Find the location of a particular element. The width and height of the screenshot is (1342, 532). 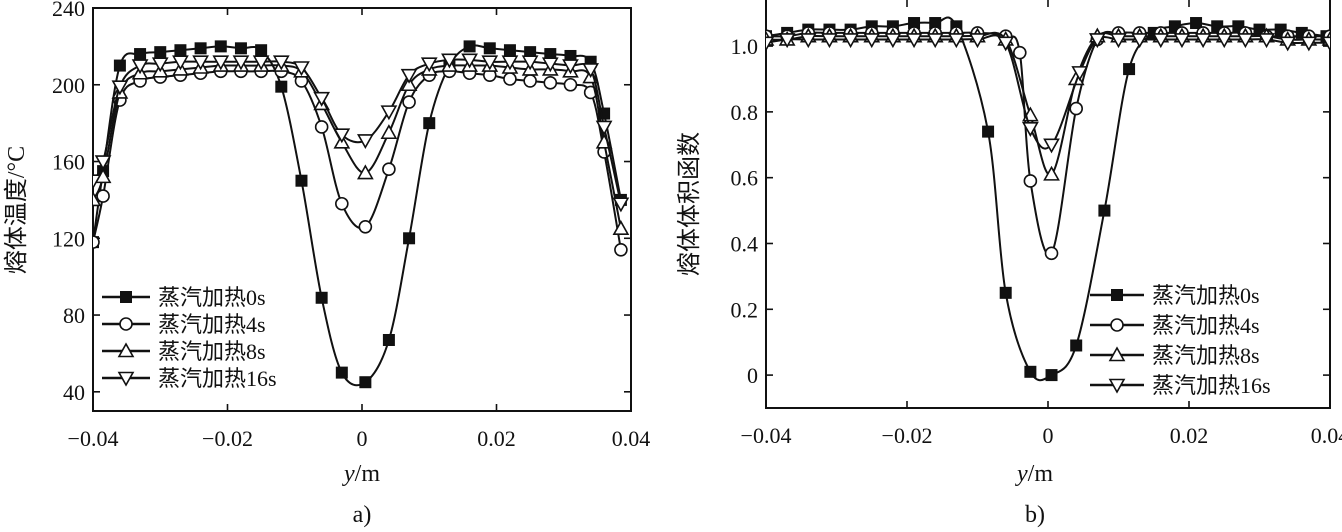

x-axis-label-b: y/m is located at coordinates (1034, 474).